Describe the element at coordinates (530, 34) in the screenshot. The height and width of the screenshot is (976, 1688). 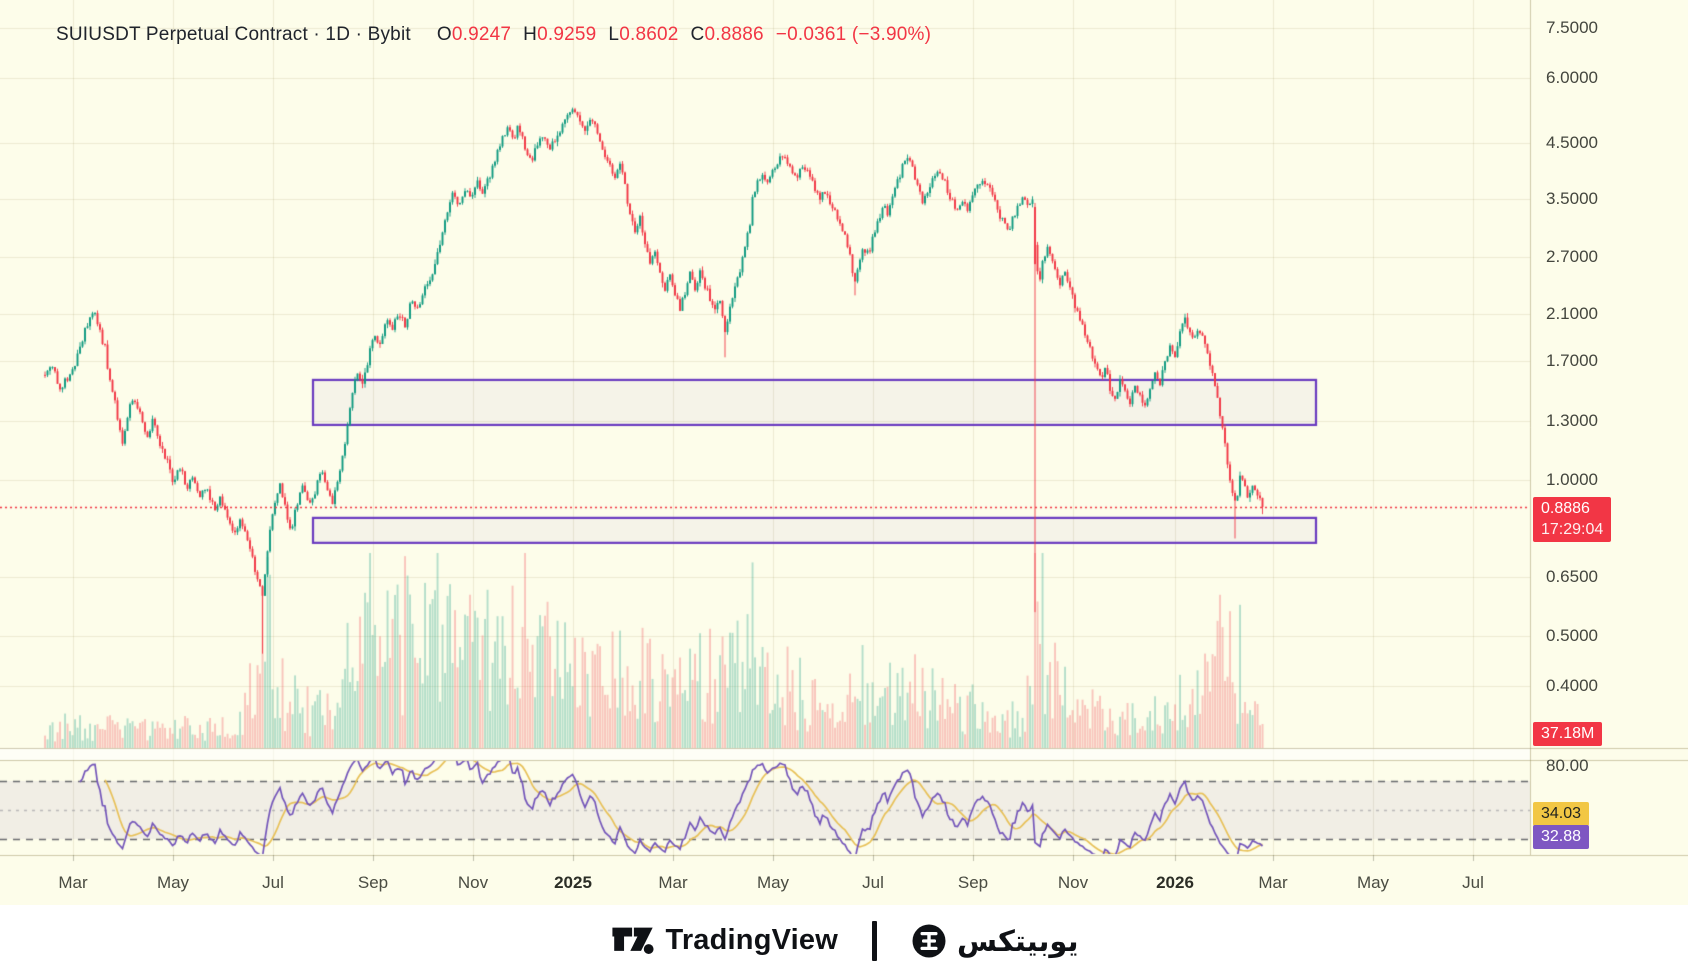
I see `high-label: H` at that location.